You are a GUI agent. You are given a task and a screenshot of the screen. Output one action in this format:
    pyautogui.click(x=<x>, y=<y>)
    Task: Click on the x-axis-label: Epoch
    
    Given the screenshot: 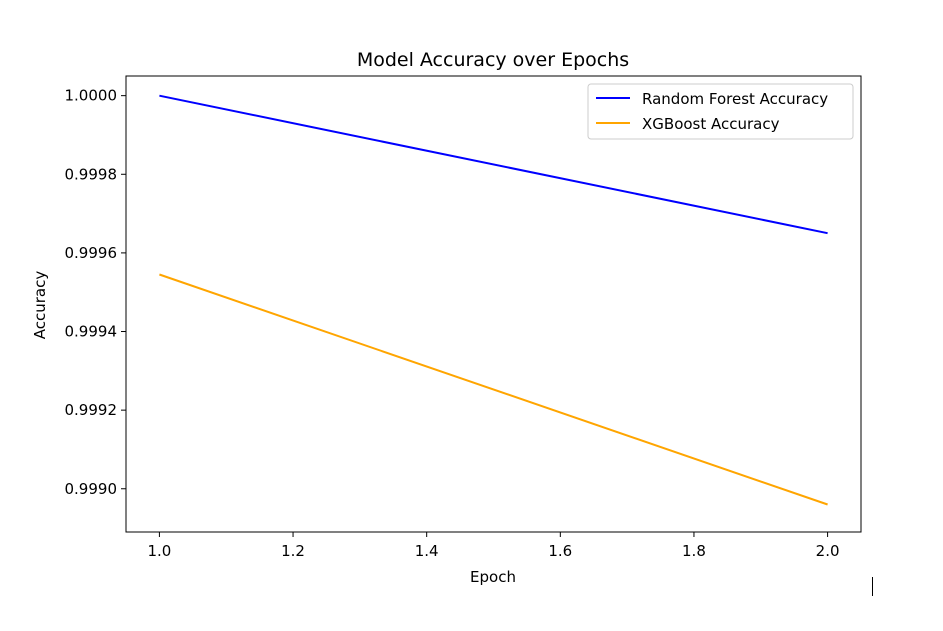 What is the action you would take?
    pyautogui.click(x=493, y=577)
    